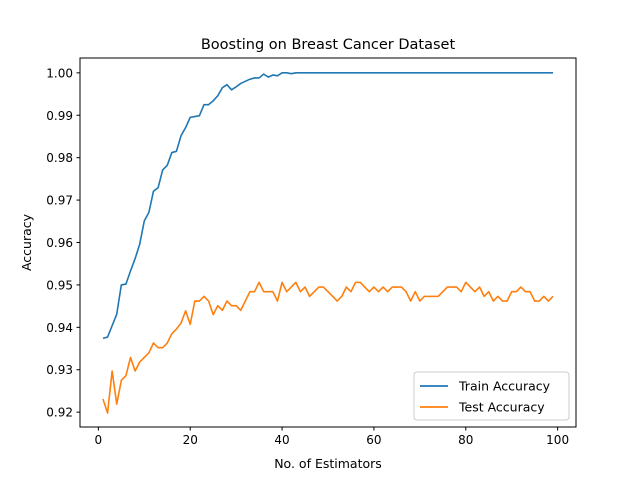 The width and height of the screenshot is (640, 480). What do you see at coordinates (501, 407) in the screenshot?
I see `legend-label-test-accuracy: Test Accuracy` at bounding box center [501, 407].